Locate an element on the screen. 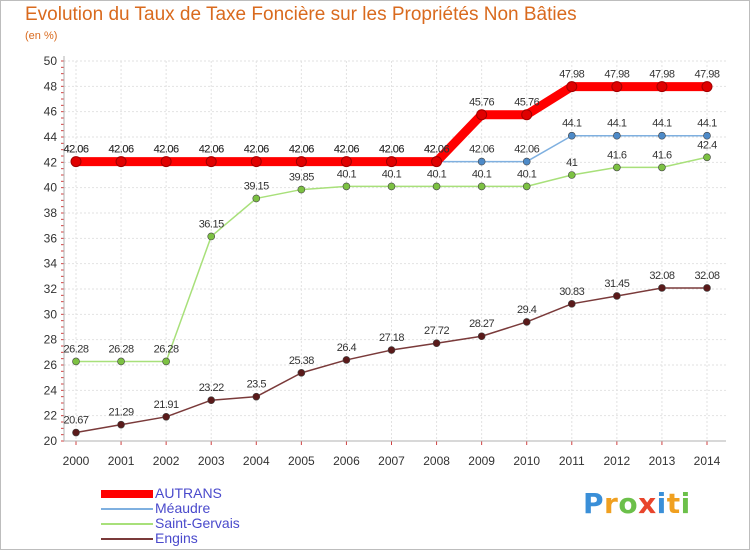  legend-label: Saint-Gervais is located at coordinates (197, 523).